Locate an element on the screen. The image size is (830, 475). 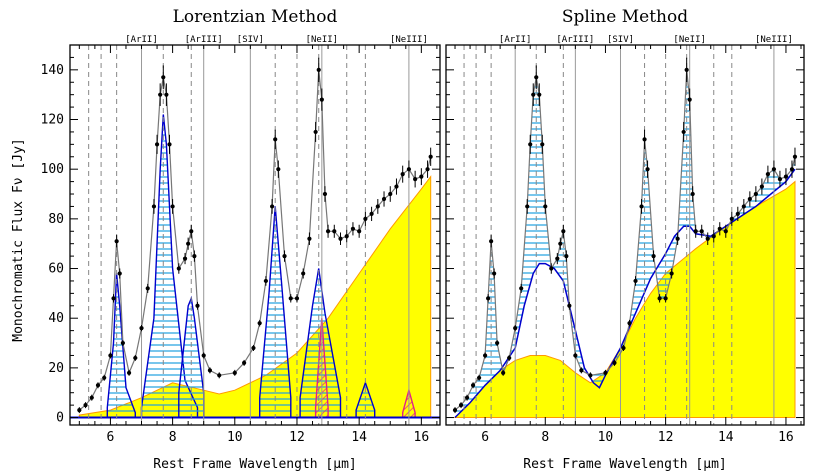
x-tick-label: 8 is located at coordinates (173, 437).